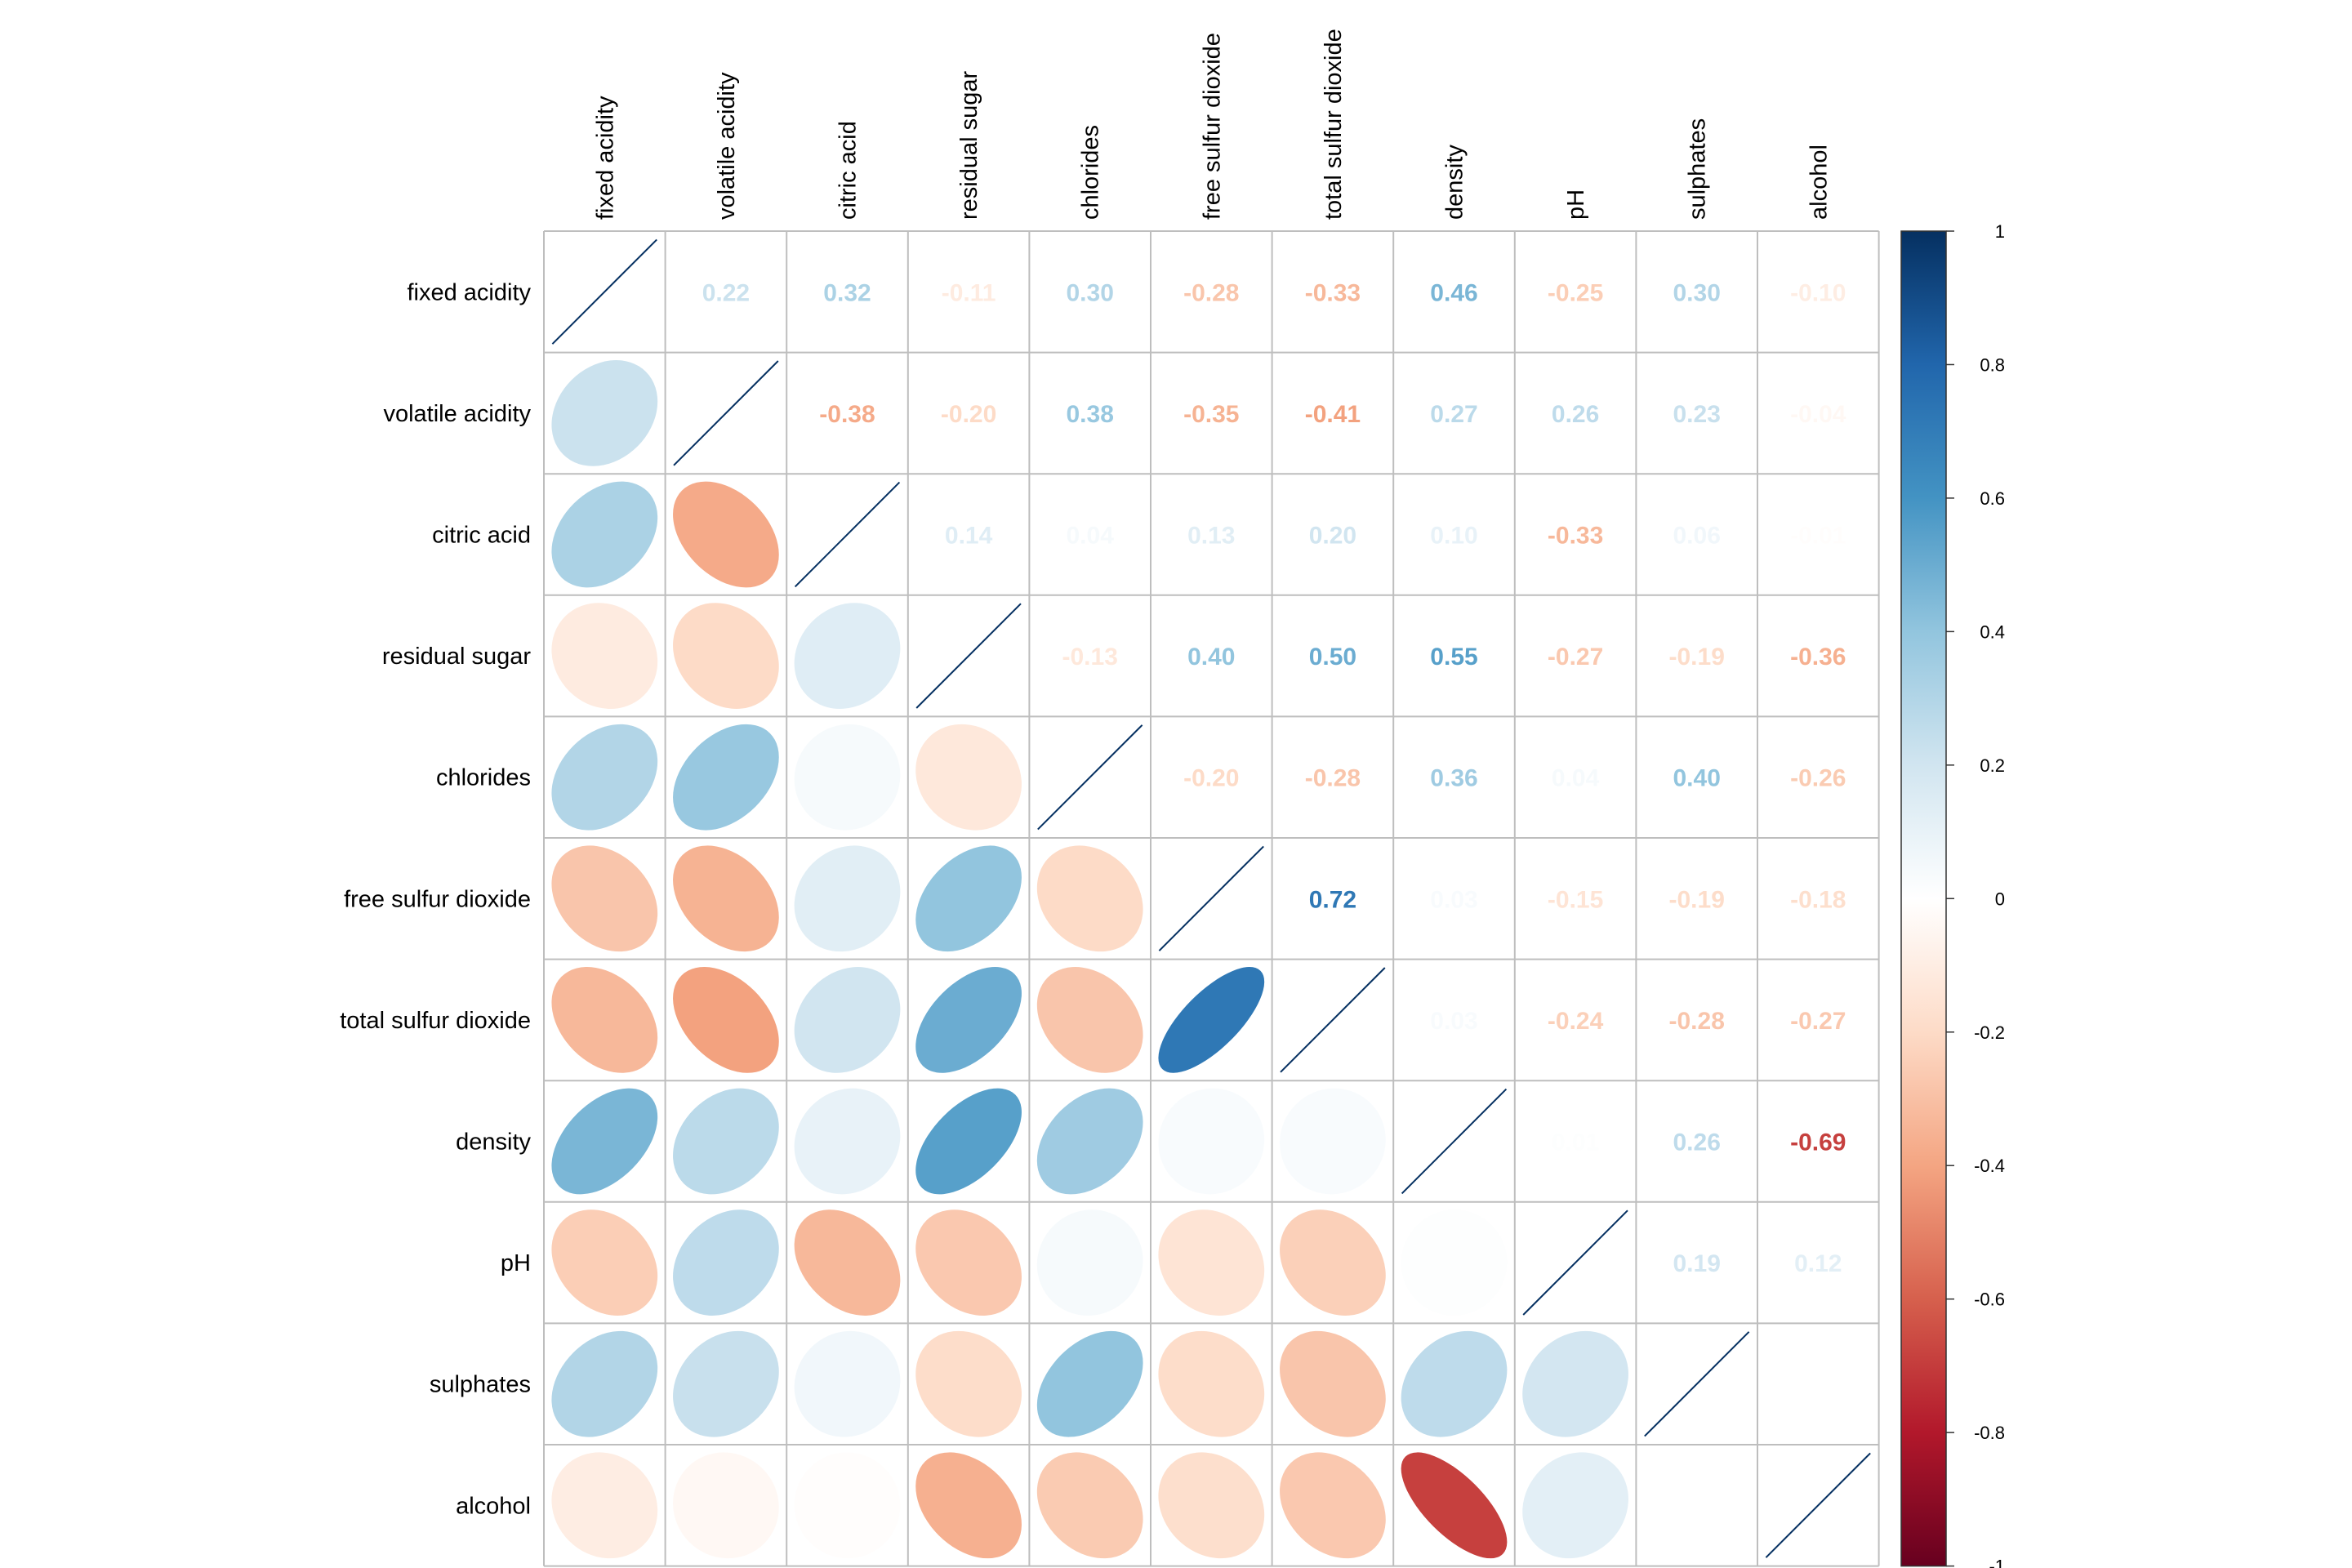 This screenshot has width=2352, height=1568. What do you see at coordinates (1211, 536) in the screenshot?
I see `correlation-value: 0.13` at bounding box center [1211, 536].